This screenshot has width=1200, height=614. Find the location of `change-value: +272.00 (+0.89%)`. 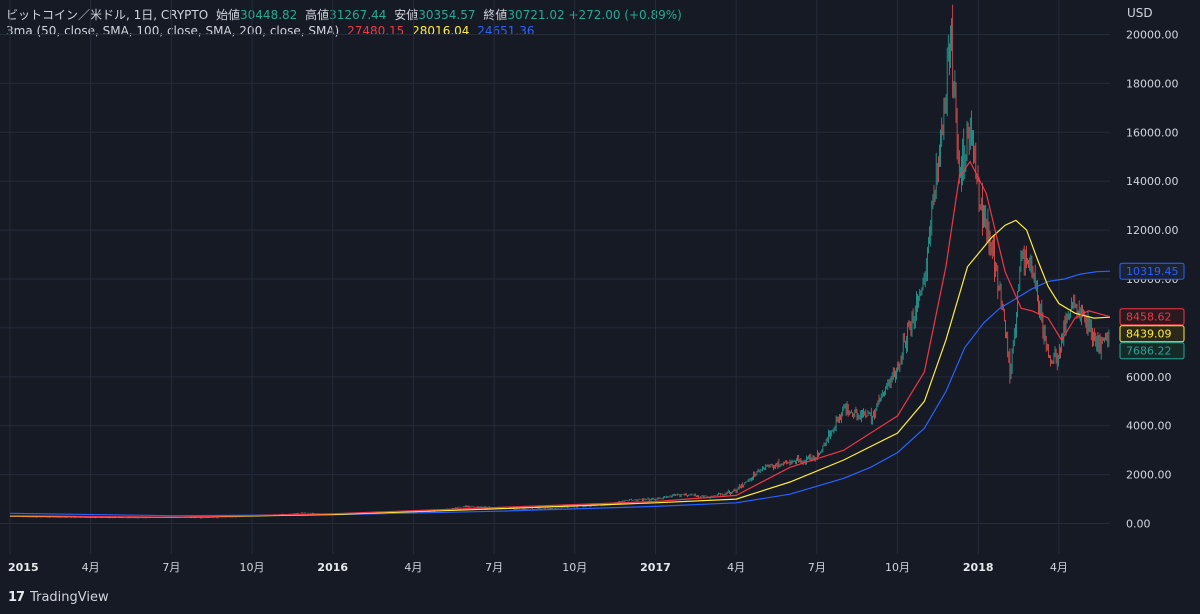

change-value: +272.00 (+0.89%) is located at coordinates (625, 15).